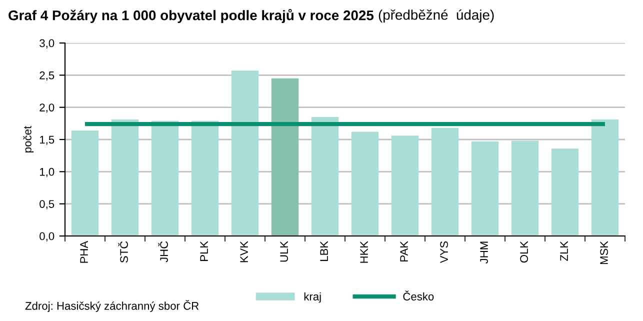  Describe the element at coordinates (444, 252) in the screenshot. I see `x-tick-label: VYS` at that location.